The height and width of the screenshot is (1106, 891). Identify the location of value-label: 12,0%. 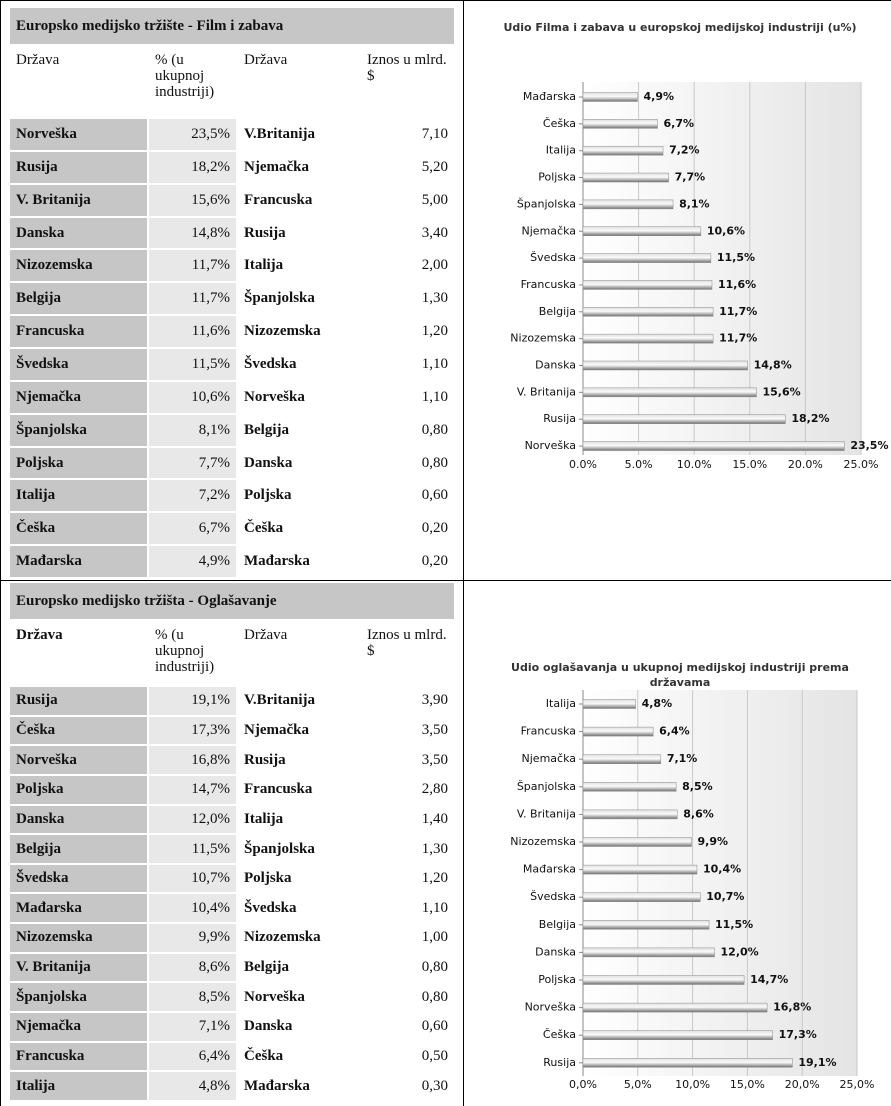
(740, 951).